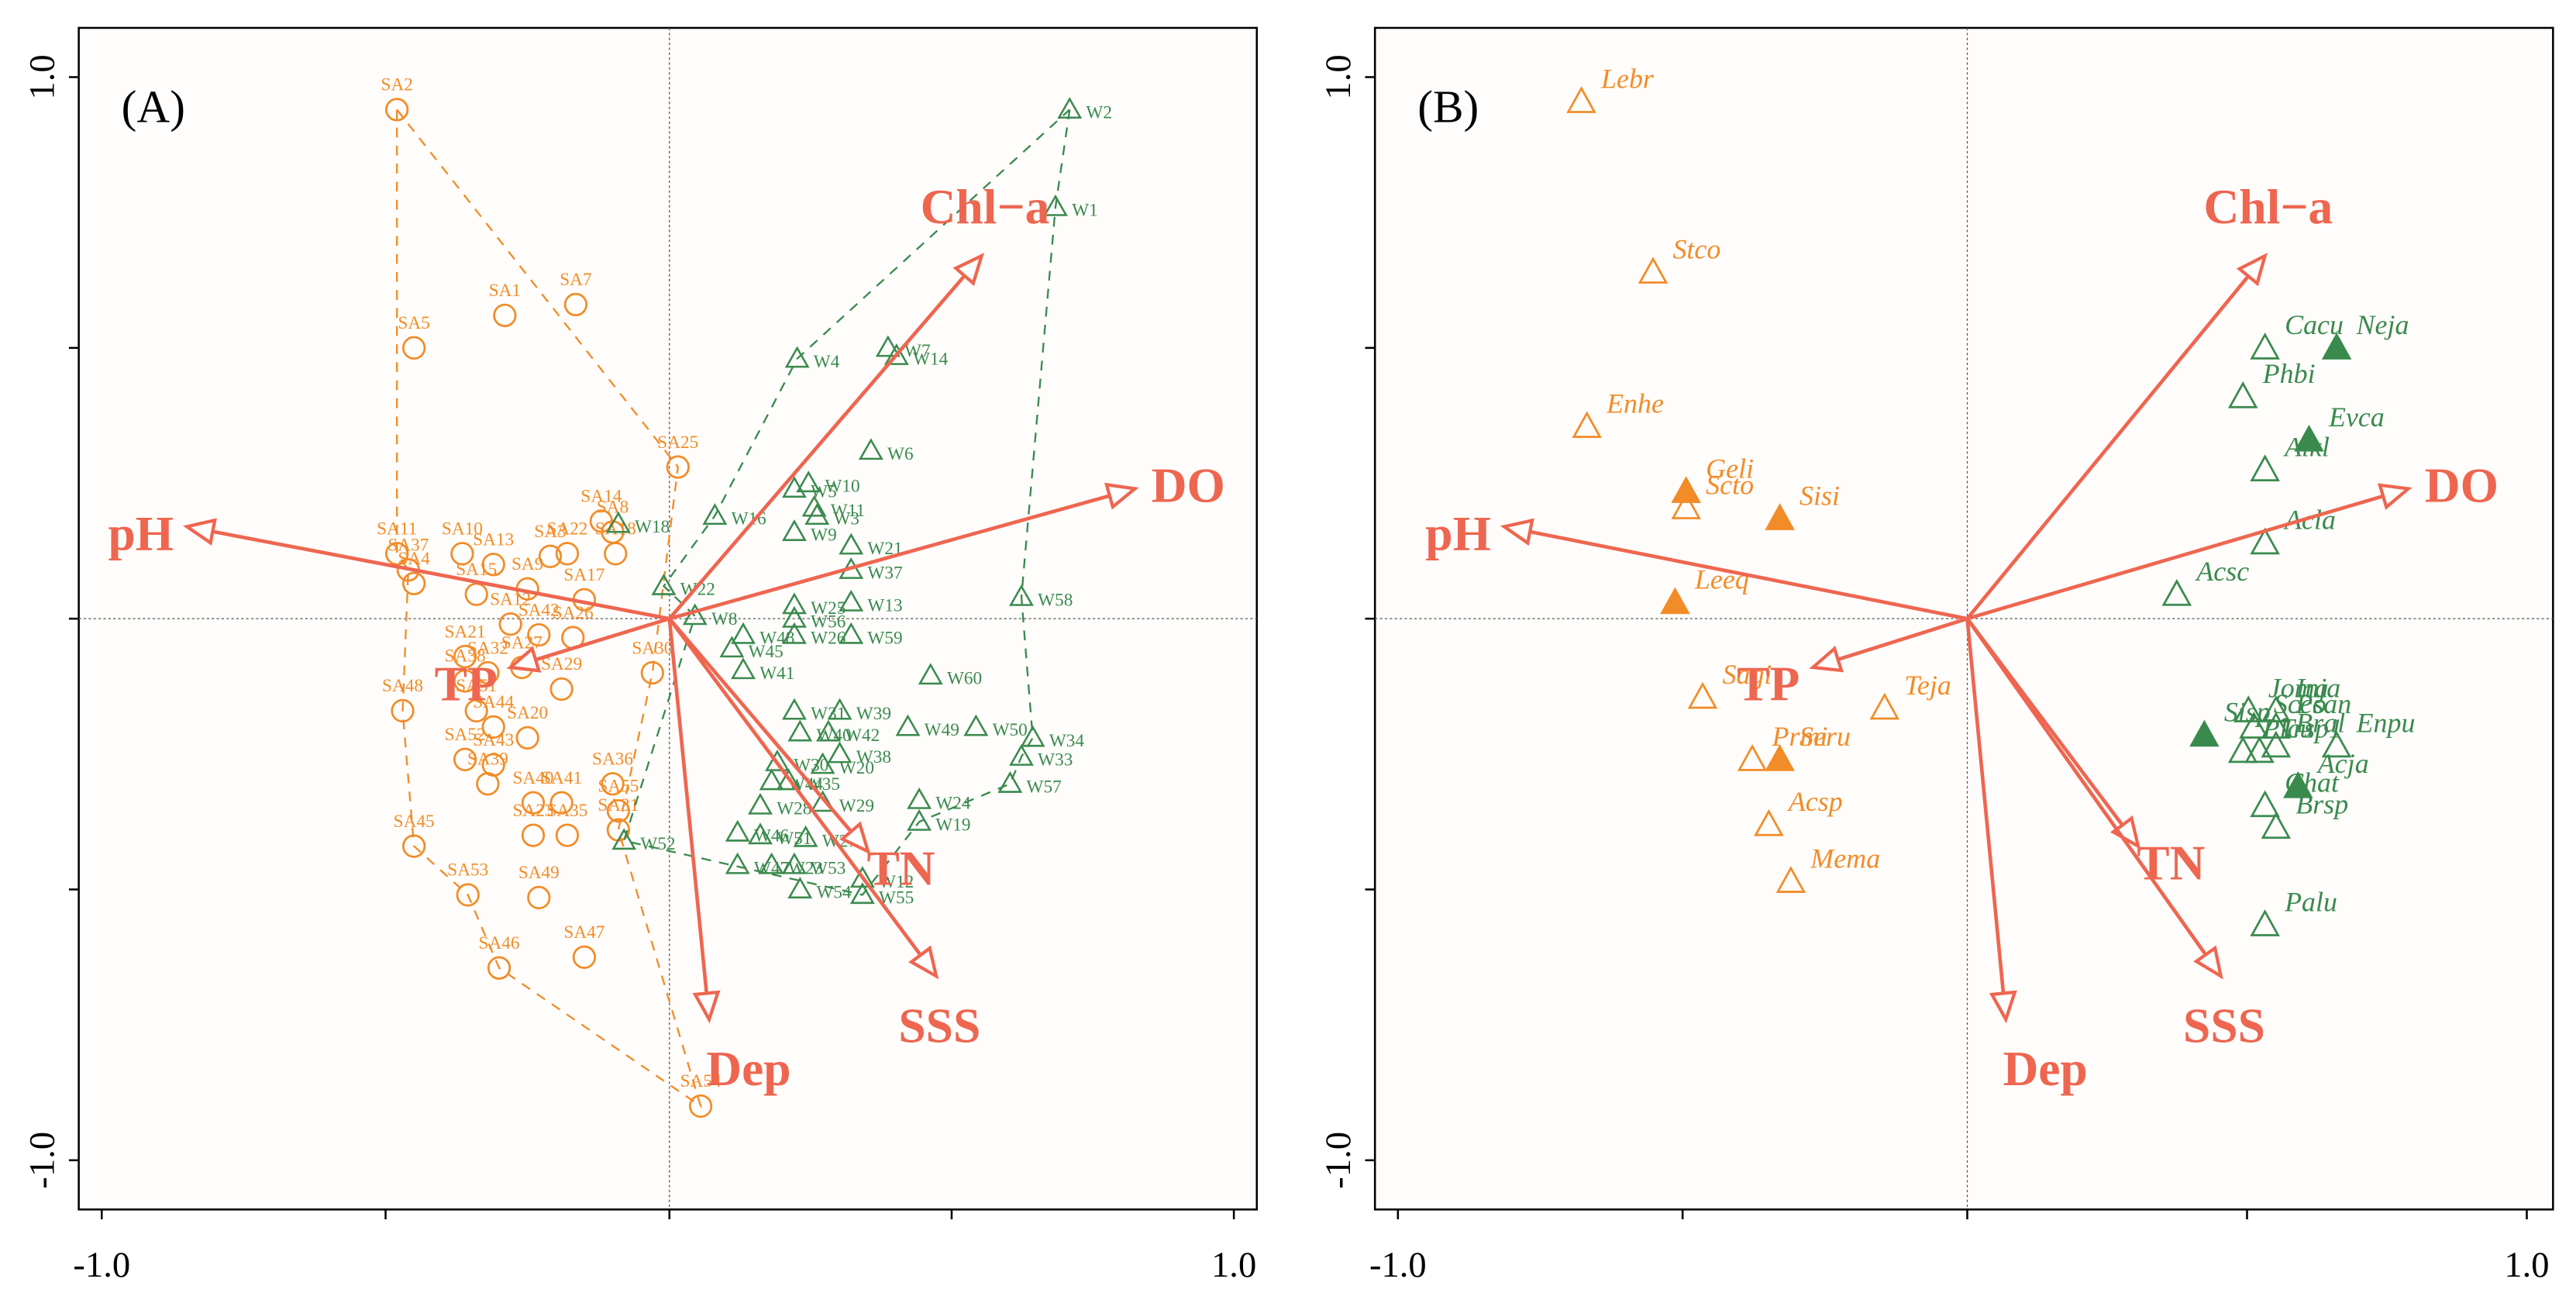  What do you see at coordinates (499, 968) in the screenshot?
I see `site-marker-sa46` at bounding box center [499, 968].